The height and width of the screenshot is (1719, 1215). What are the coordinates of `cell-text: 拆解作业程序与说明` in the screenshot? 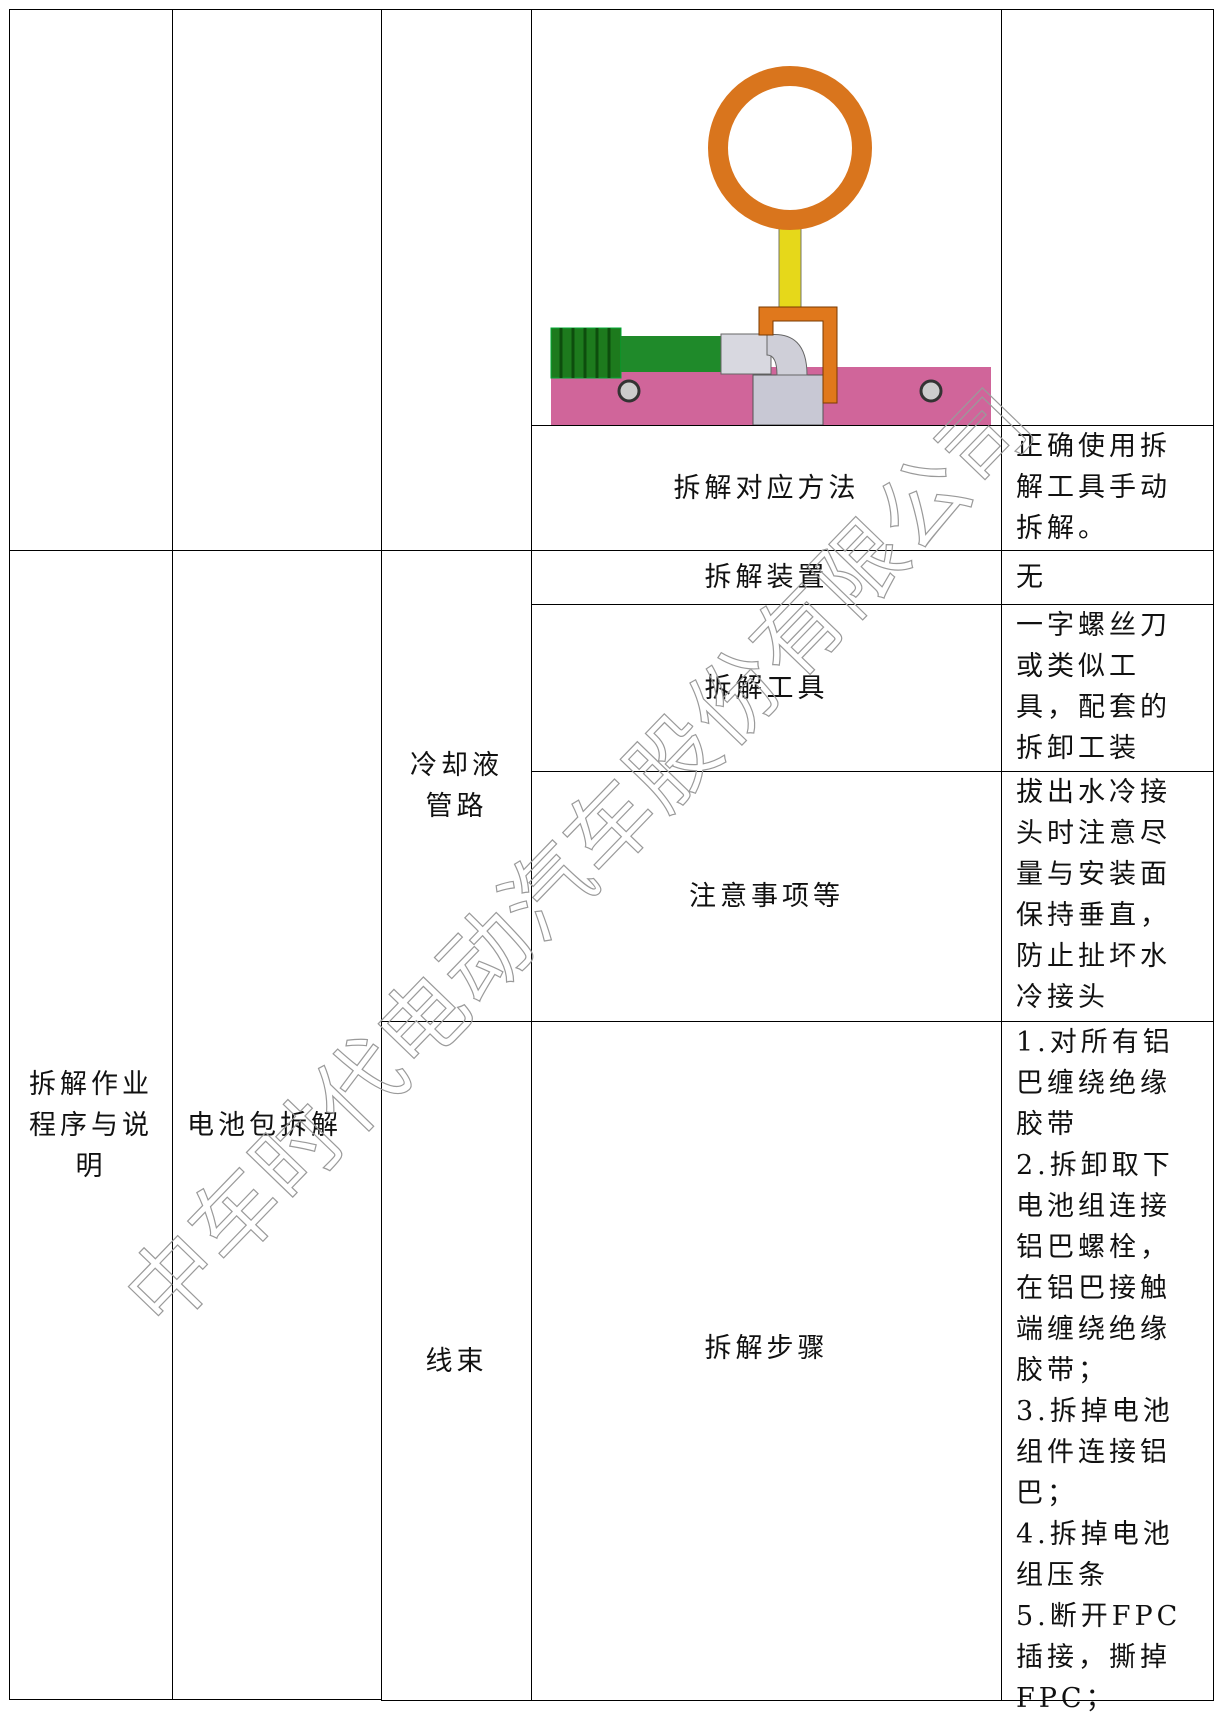 It's located at (91, 1125).